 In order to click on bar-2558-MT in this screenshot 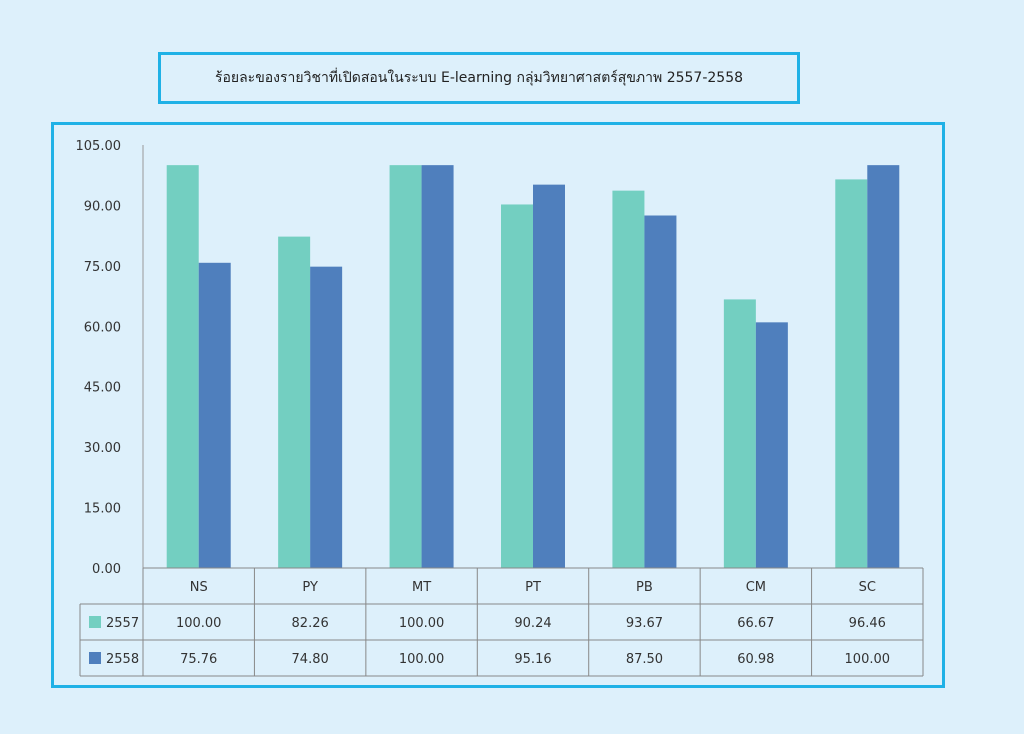, I will do `click(437, 366)`.